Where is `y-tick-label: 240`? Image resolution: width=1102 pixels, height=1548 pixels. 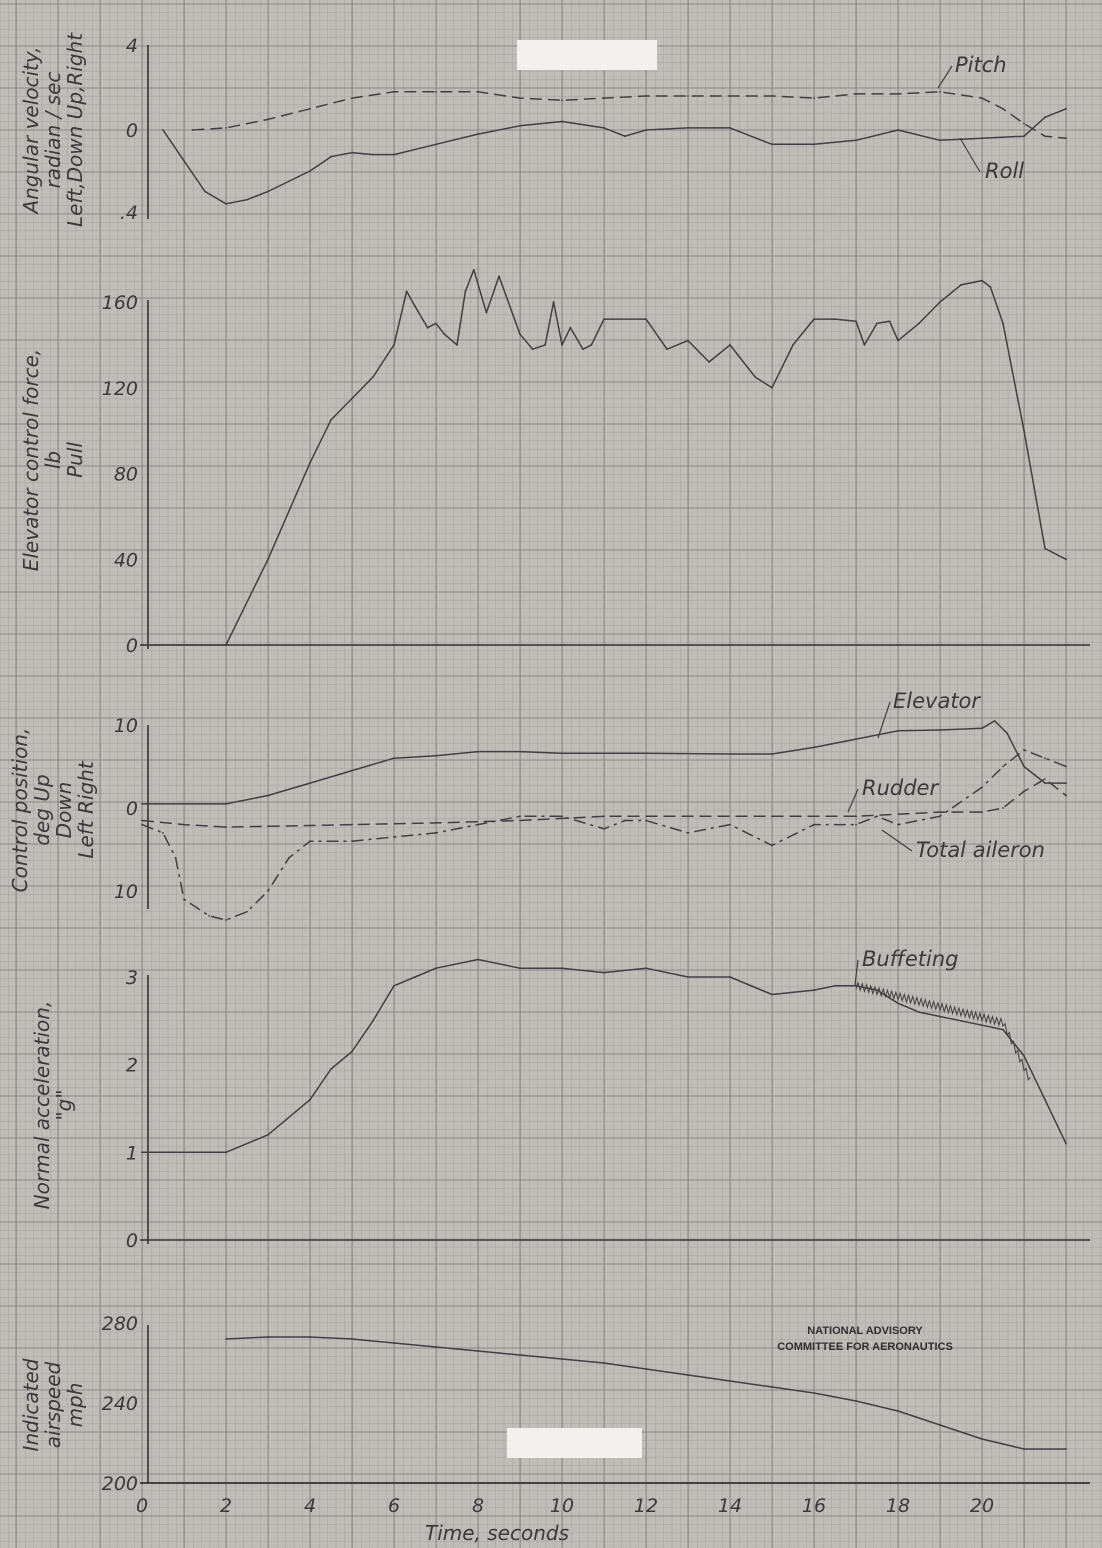
y-tick-label: 240 is located at coordinates (120, 1404).